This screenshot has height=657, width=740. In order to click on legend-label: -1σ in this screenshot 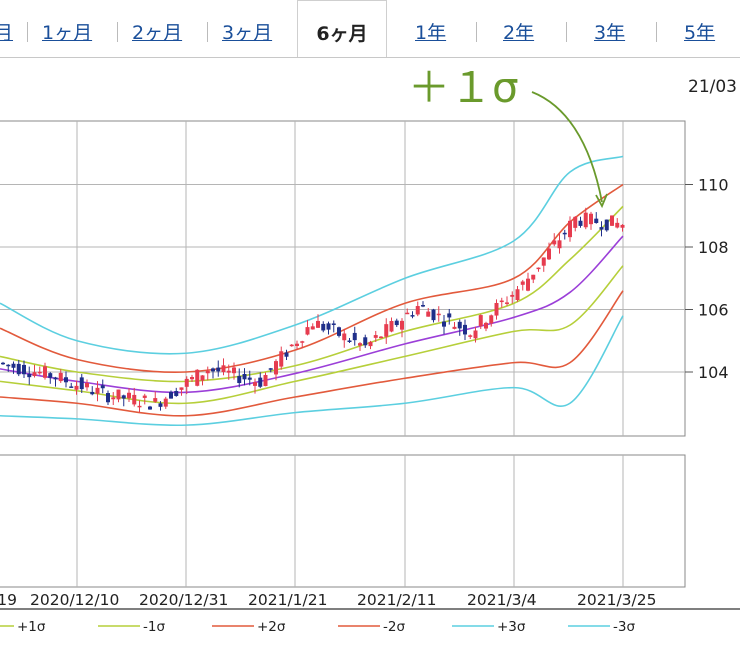, I will do `click(154, 627)`.